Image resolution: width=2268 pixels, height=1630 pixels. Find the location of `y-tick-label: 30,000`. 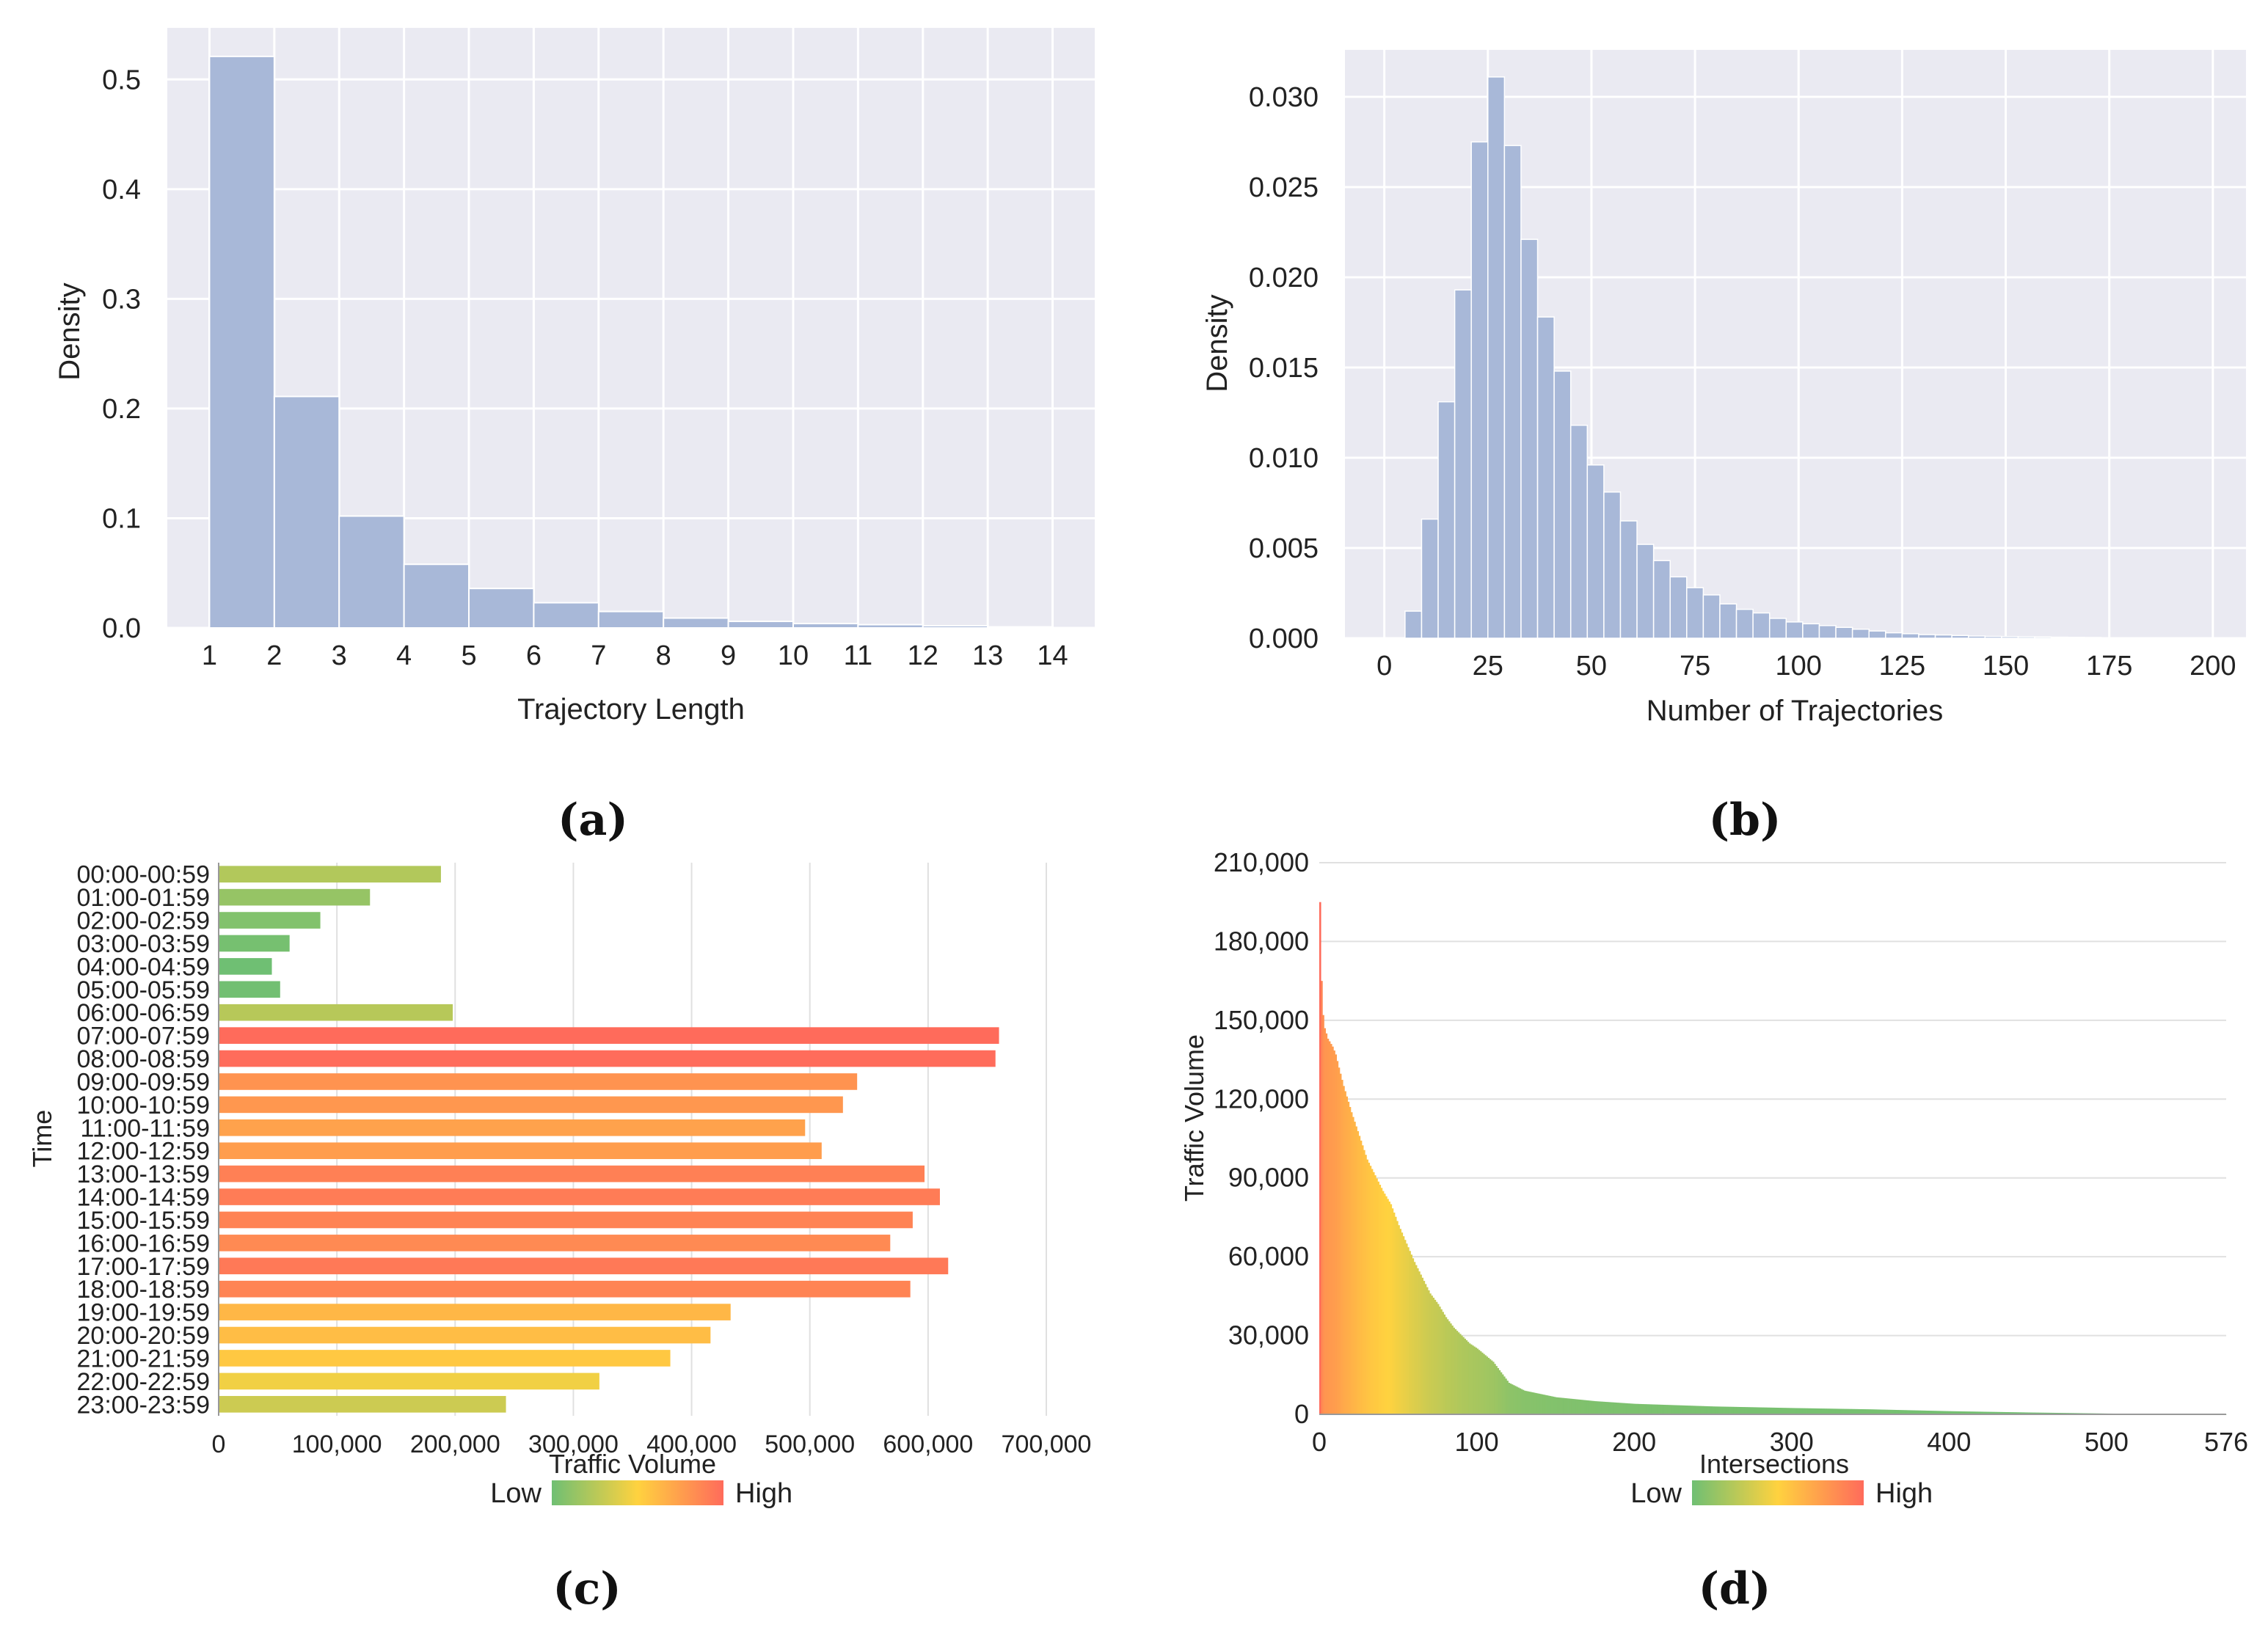

y-tick-label: 30,000 is located at coordinates (1268, 1335).